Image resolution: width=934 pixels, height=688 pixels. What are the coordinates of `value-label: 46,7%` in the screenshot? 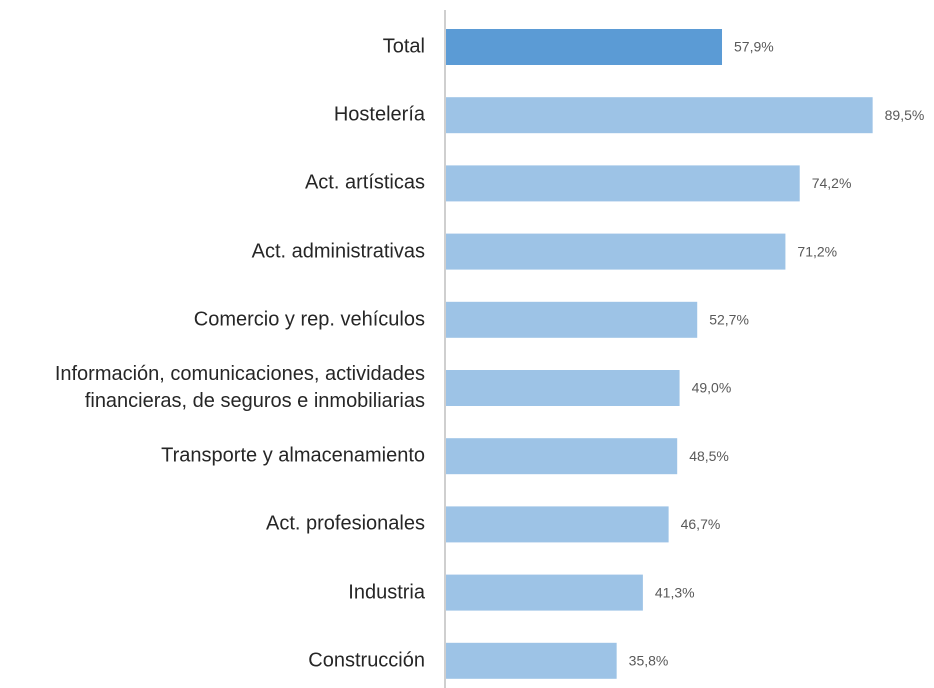 It's located at (701, 524).